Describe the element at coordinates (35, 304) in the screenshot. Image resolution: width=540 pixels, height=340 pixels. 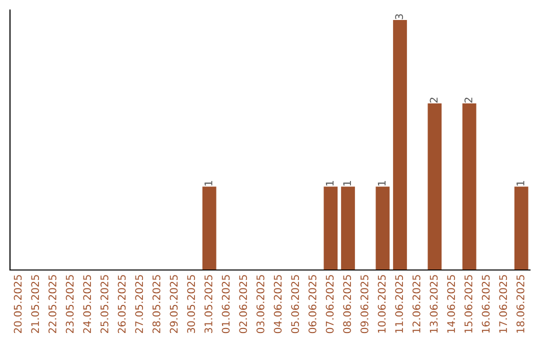
I see `x-tick-label: 21.05.2025` at that location.